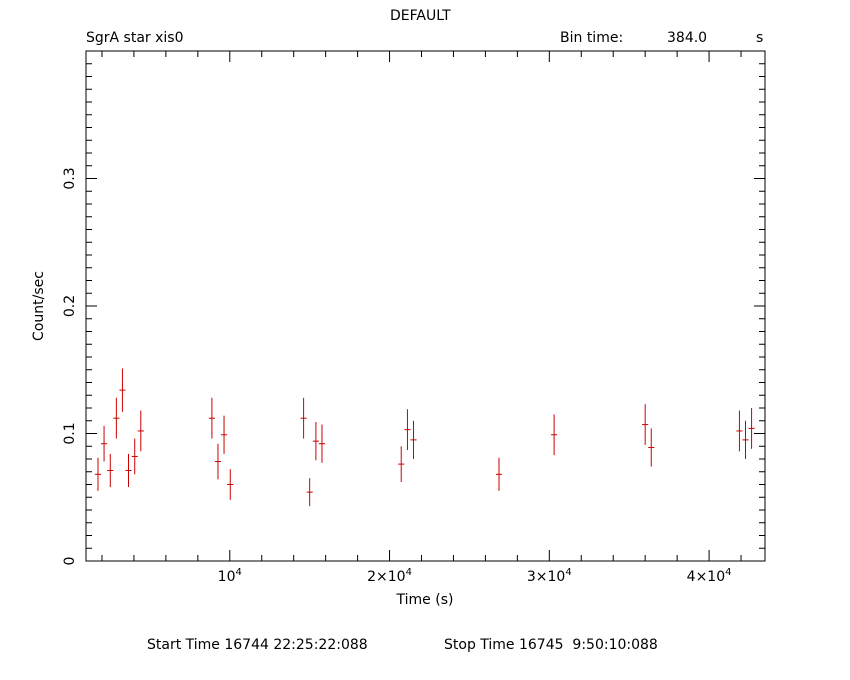 The height and width of the screenshot is (680, 850). Describe the element at coordinates (135, 38) in the screenshot. I see `object-label: SgrA star xis0` at that location.